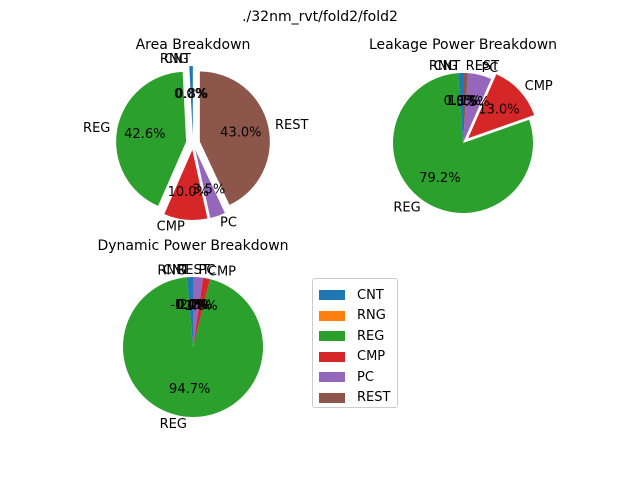 The image size is (640, 480). I want to click on leakage-pct-rest: 1.1%, so click(464, 101).